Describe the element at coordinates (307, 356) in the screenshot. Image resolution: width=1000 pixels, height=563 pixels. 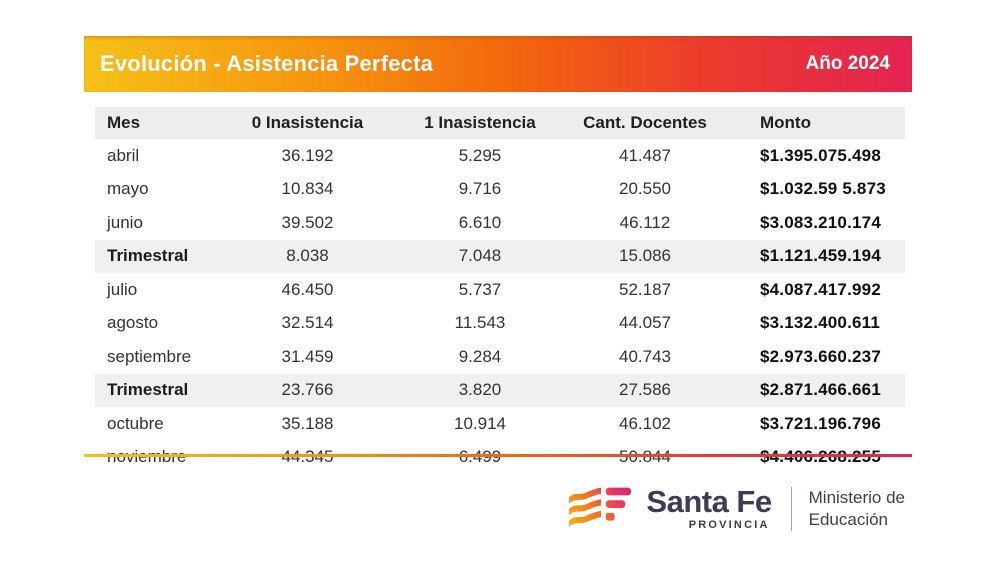
I see `value-cell: 31.459` at that location.